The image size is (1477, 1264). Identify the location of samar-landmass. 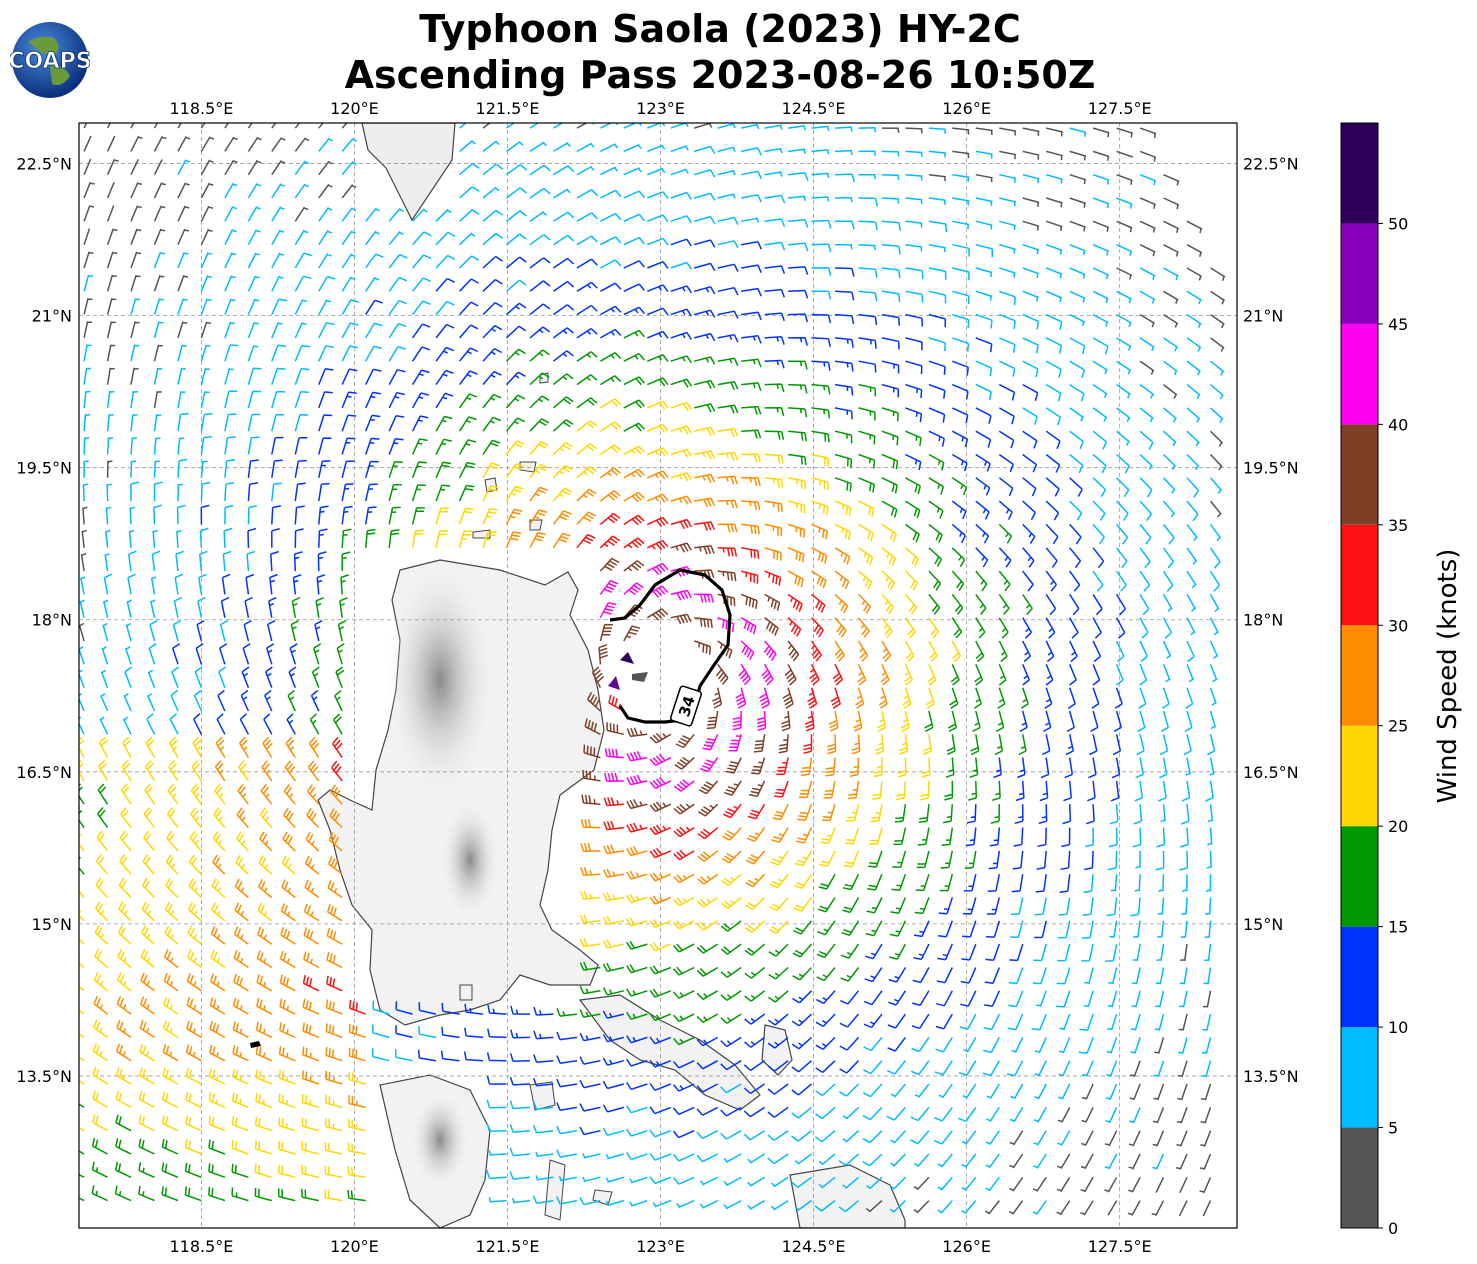
(847, 1196).